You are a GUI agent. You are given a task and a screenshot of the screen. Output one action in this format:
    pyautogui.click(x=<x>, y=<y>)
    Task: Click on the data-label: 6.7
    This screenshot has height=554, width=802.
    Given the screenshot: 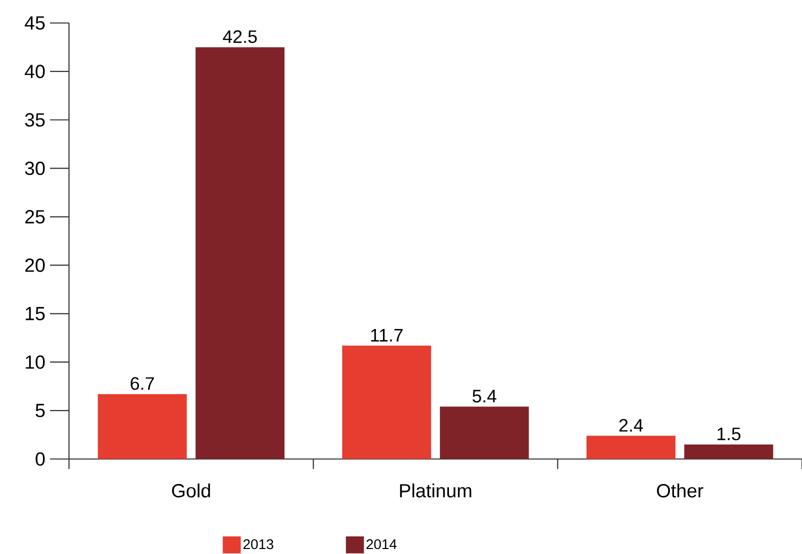 What is the action you would take?
    pyautogui.click(x=142, y=383)
    